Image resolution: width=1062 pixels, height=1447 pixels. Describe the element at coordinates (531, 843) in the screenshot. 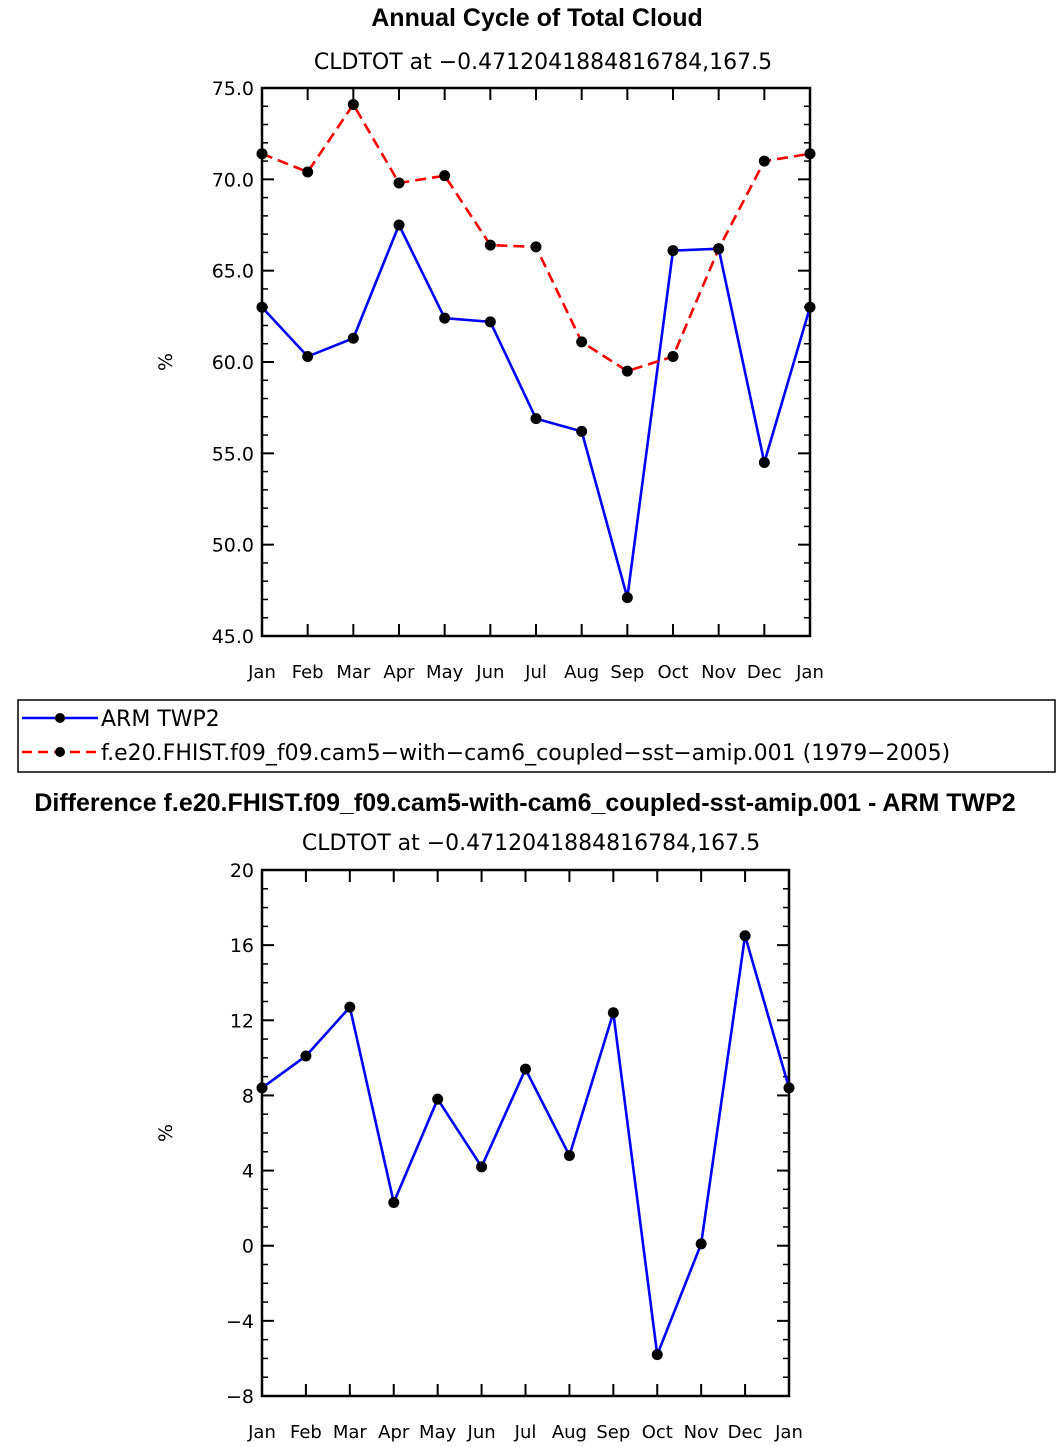

I see `bottom-chart-subtitle: CLDTOT at −0.4712041884816784,167.5` at that location.